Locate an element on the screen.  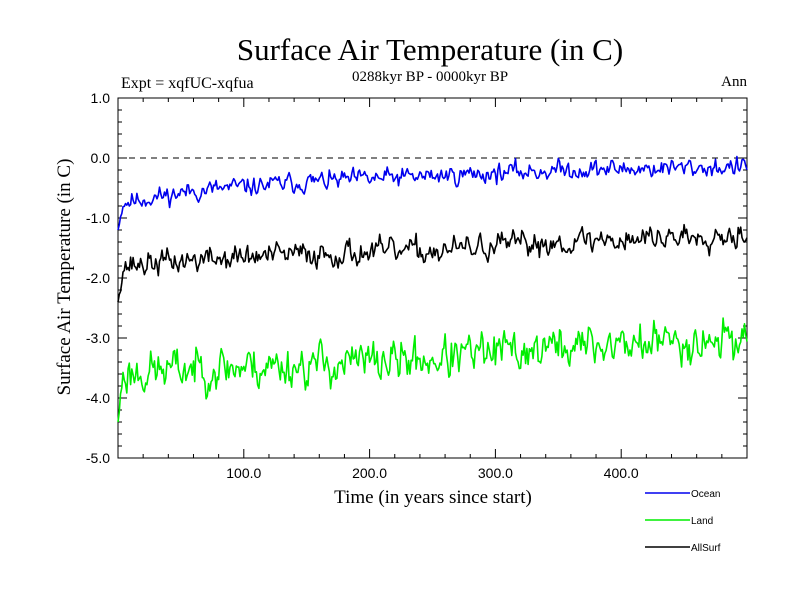
experiment-label: Expt = xqfUC-xqfua is located at coordinates (187, 83).